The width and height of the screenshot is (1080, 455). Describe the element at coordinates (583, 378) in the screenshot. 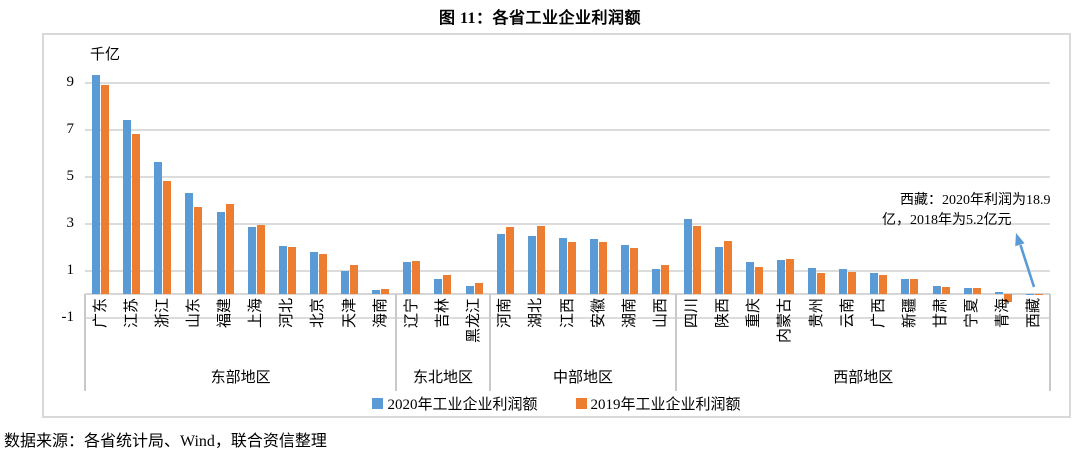

I see `region-label: 中部地区` at that location.